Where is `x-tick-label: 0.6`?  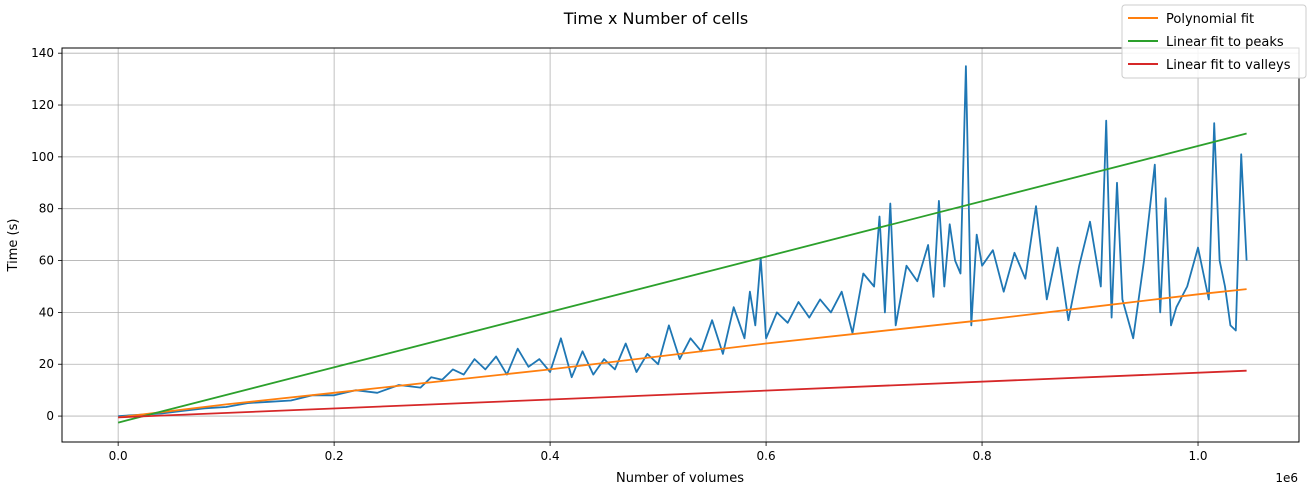
x-tick-label: 0.6 is located at coordinates (766, 456).